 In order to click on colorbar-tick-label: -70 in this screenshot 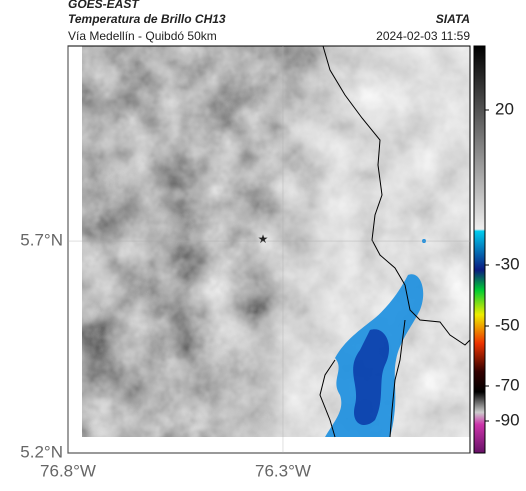, I will do `click(507, 384)`.